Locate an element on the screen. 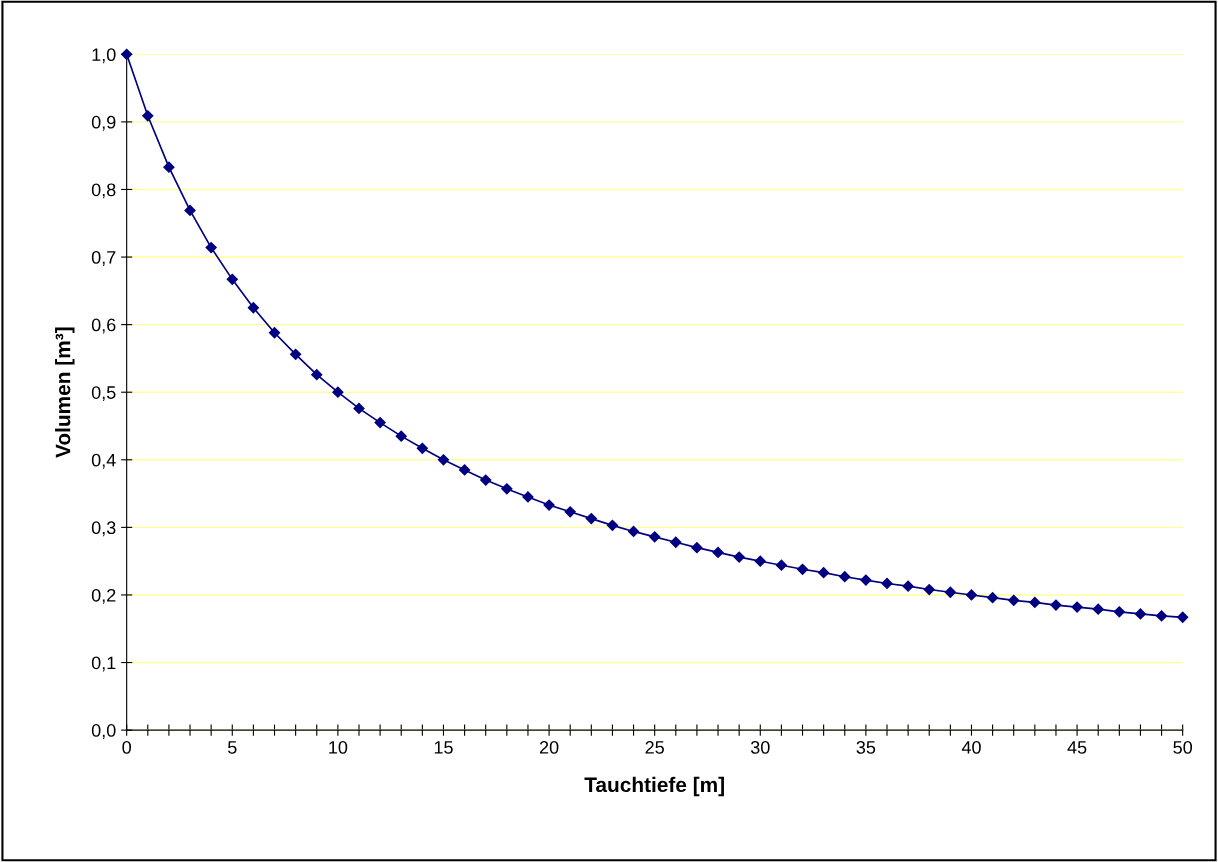 This screenshot has width=1218, height=862. y-tick-label: 0,8 is located at coordinates (103, 191).